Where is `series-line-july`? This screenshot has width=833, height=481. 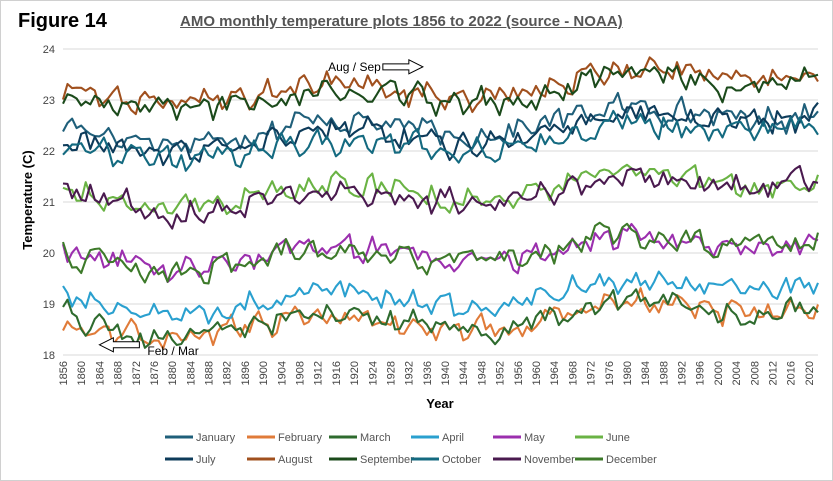
series-line-july is located at coordinates (440, 134).